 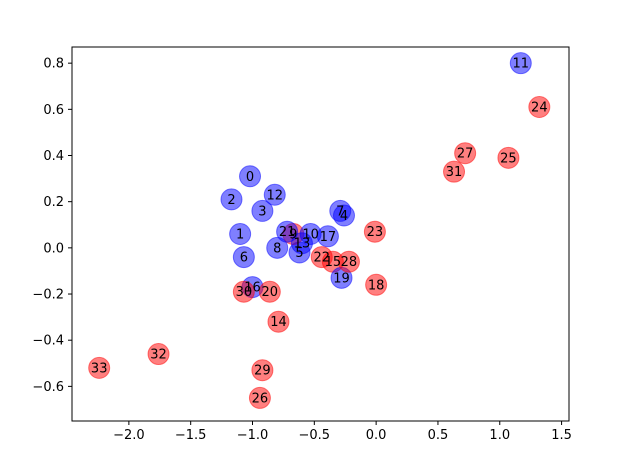 I want to click on point-label: 3, so click(x=262, y=211).